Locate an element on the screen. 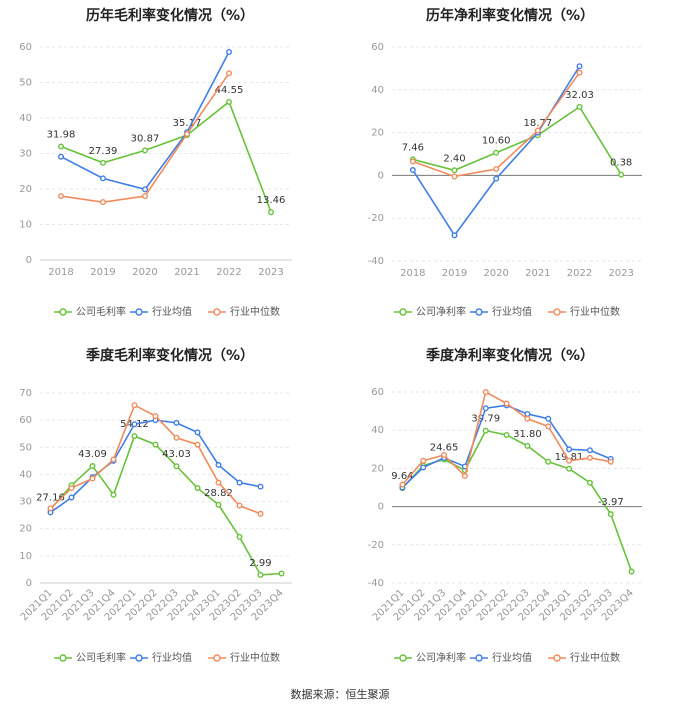 The height and width of the screenshot is (712, 680). y-tick-label: 40 is located at coordinates (377, 90).